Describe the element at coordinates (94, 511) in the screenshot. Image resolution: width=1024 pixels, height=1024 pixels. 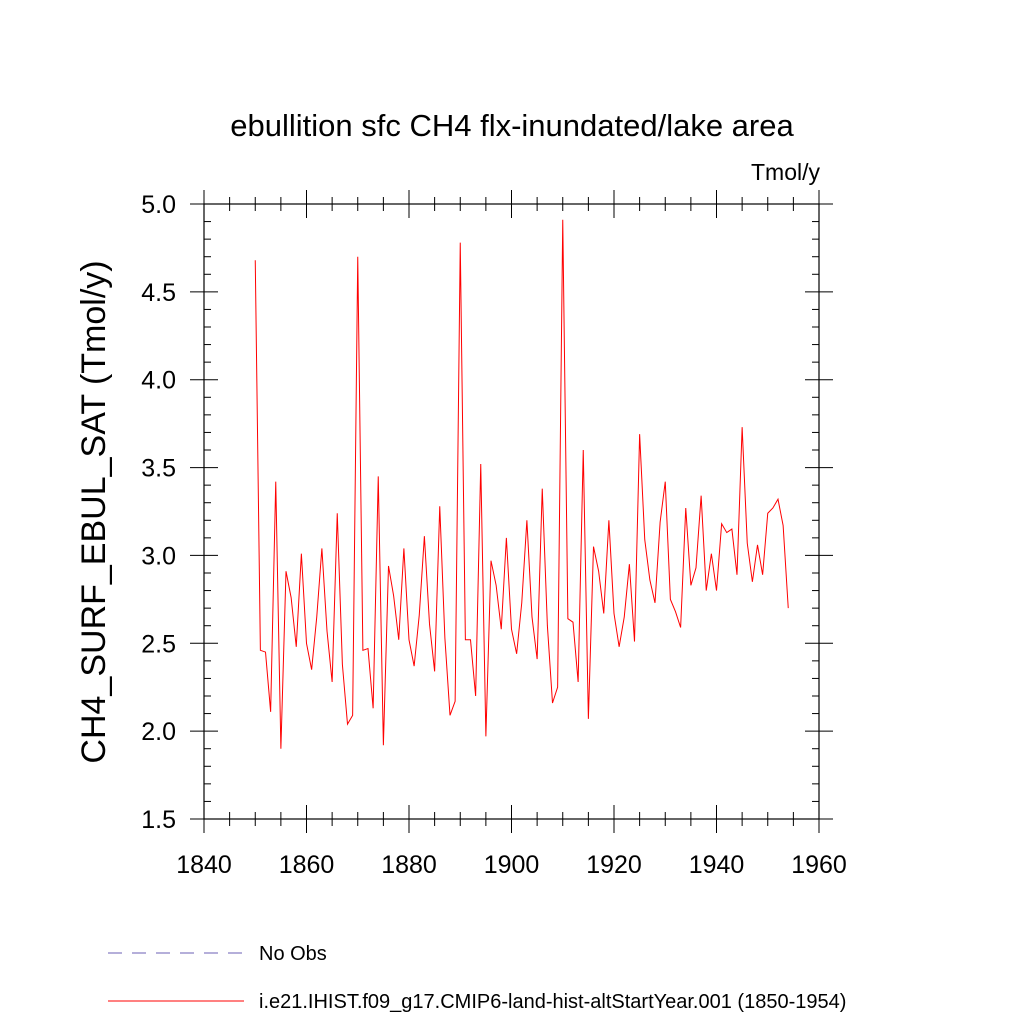
I see `y-axis-label: CH4_SURF_EBUL_SAT (Tmol/y)` at that location.